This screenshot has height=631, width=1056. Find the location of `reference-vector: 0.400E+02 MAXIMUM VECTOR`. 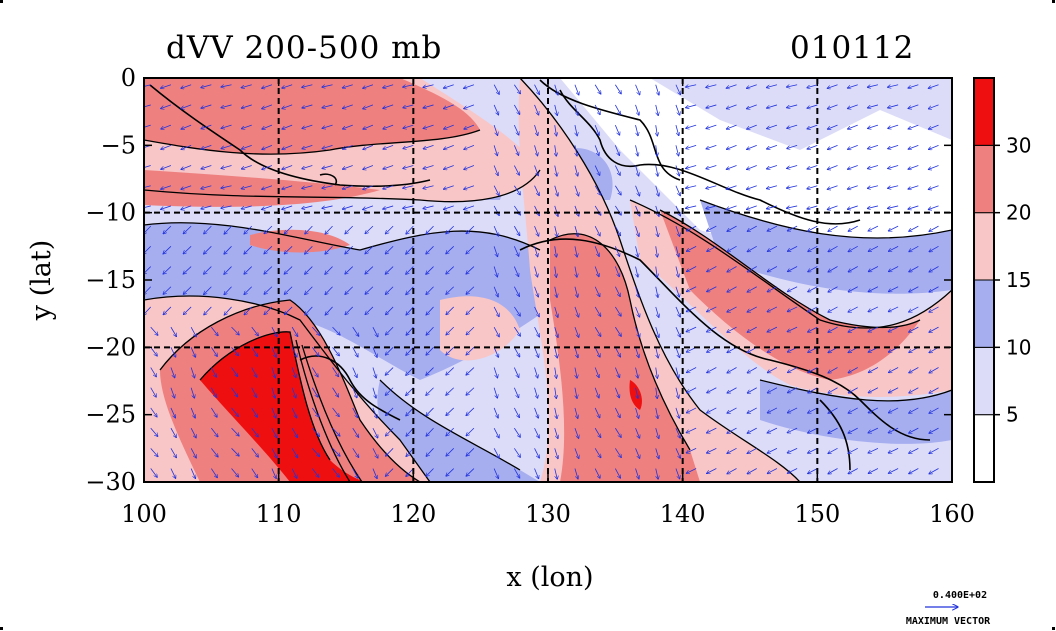

reference-vector: 0.400E+02 MAXIMUM VECTOR is located at coordinates (948, 608).